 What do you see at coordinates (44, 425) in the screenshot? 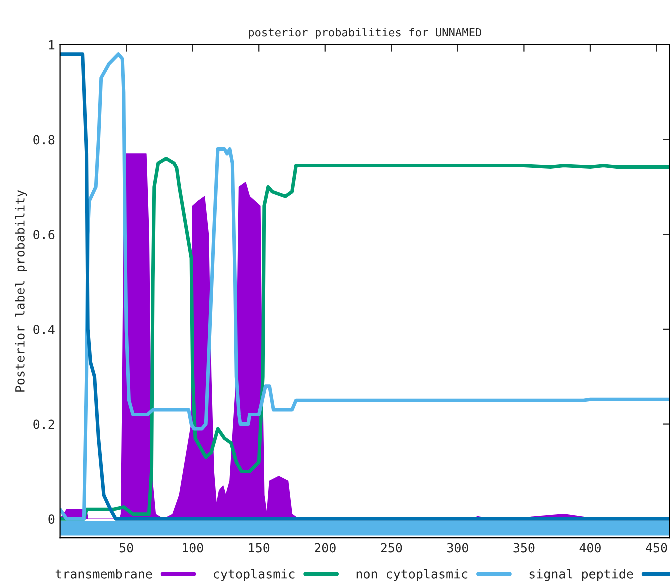
I see `y-tick-label: 0.2` at bounding box center [44, 425].